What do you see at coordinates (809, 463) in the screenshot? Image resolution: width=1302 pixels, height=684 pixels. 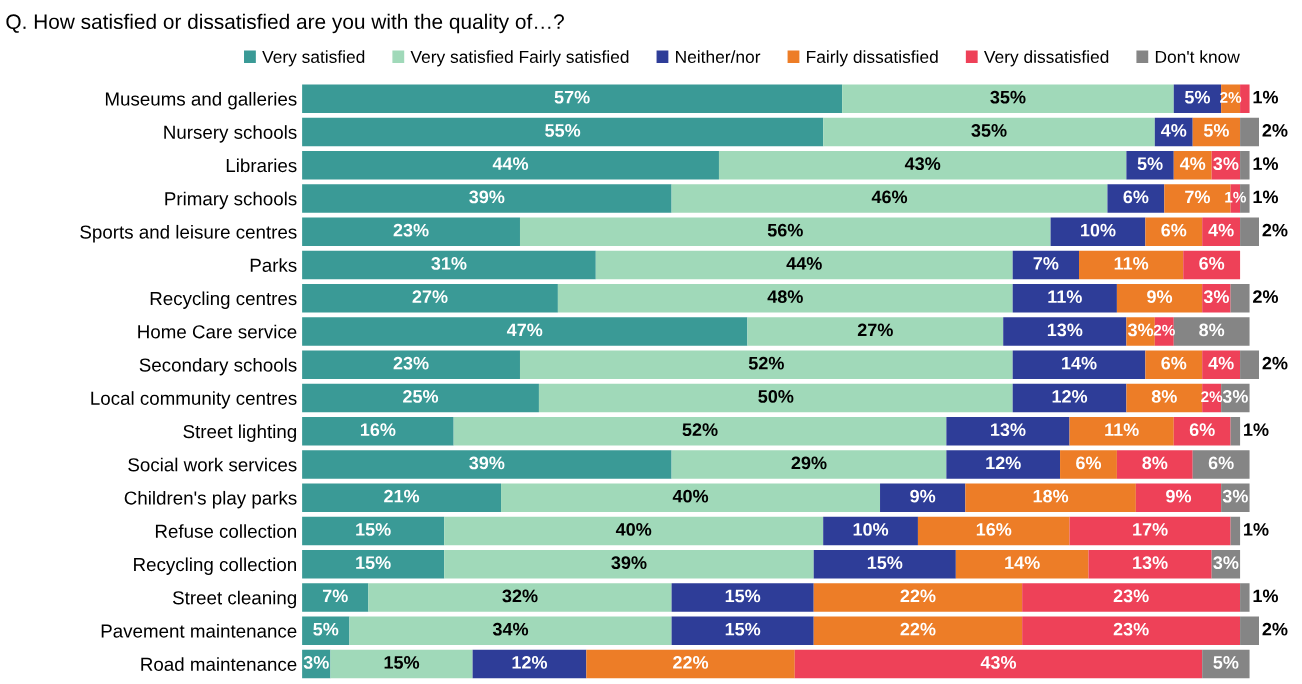 I see `data-label: 29%` at bounding box center [809, 463].